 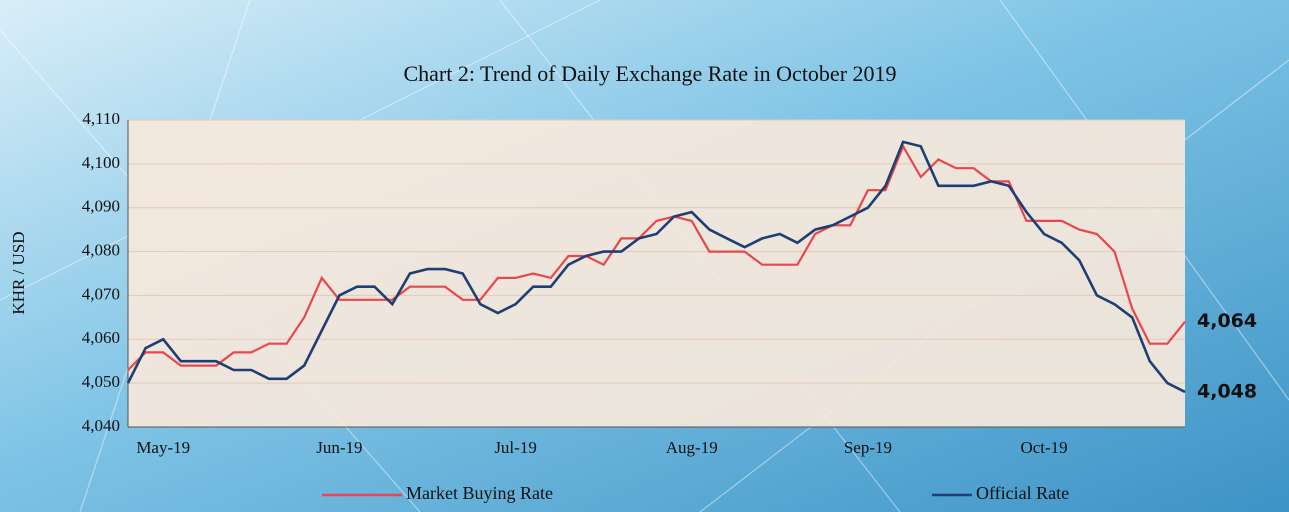 What do you see at coordinates (18, 272) in the screenshot?
I see `y-axis-label: KHR / USD` at bounding box center [18, 272].